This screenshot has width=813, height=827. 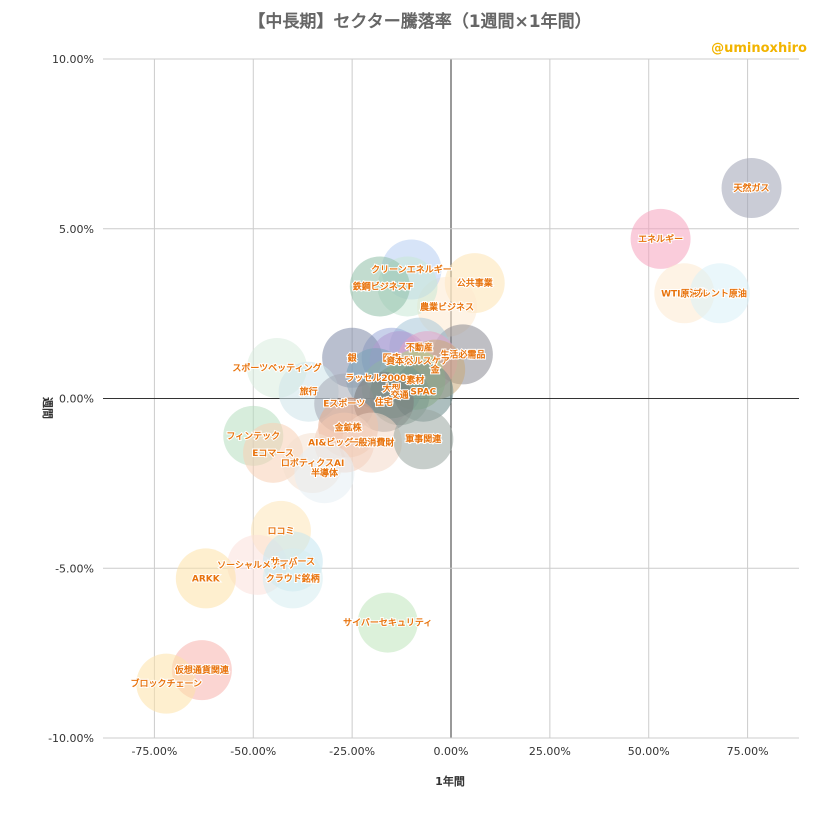 I want to click on bubble-label: 鉄鋼ビジネス, so click(x=380, y=286).